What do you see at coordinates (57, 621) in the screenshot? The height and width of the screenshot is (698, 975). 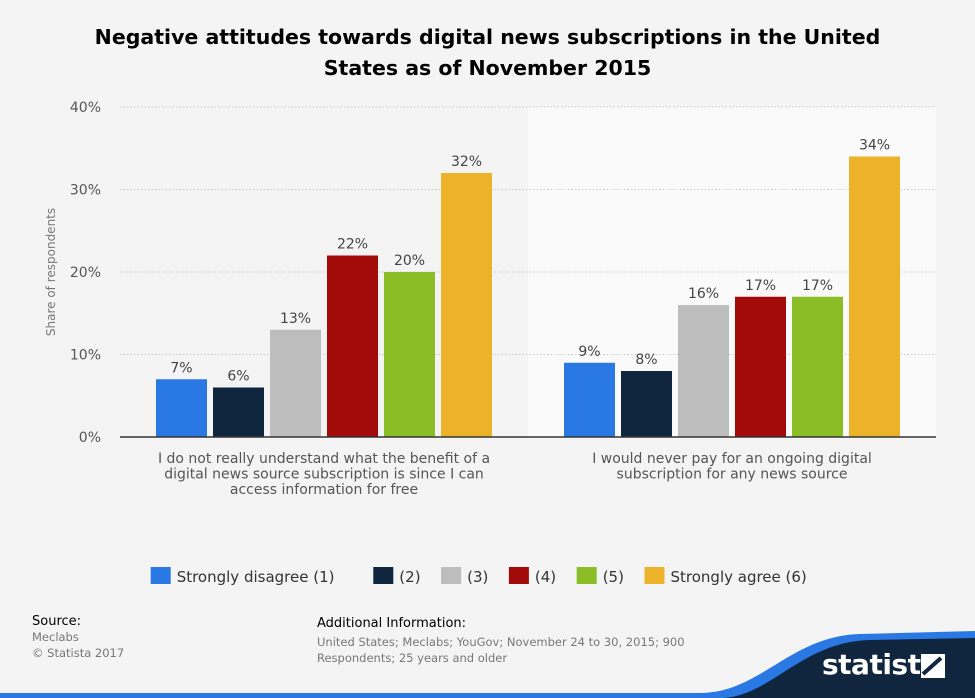 I see `source-label: Source:` at bounding box center [57, 621].